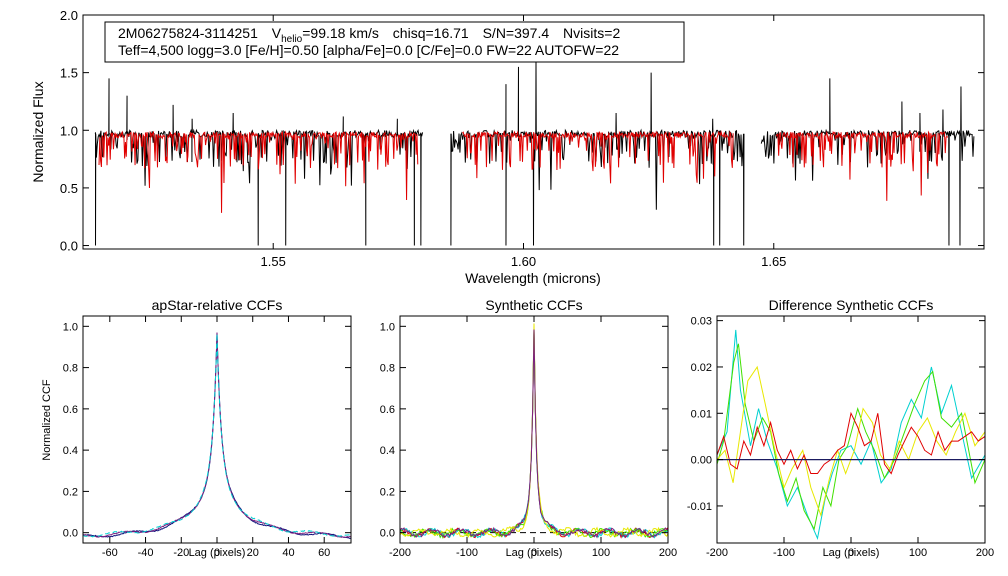 The width and height of the screenshot is (1008, 576). I want to click on difference-ytick-label: -0.01, so click(699, 507).